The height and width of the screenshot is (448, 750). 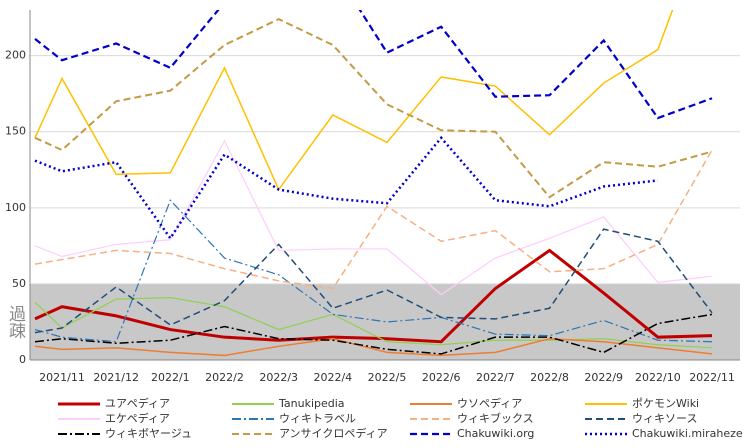 I want to click on x-tick-label: 2022/11, so click(x=712, y=377).